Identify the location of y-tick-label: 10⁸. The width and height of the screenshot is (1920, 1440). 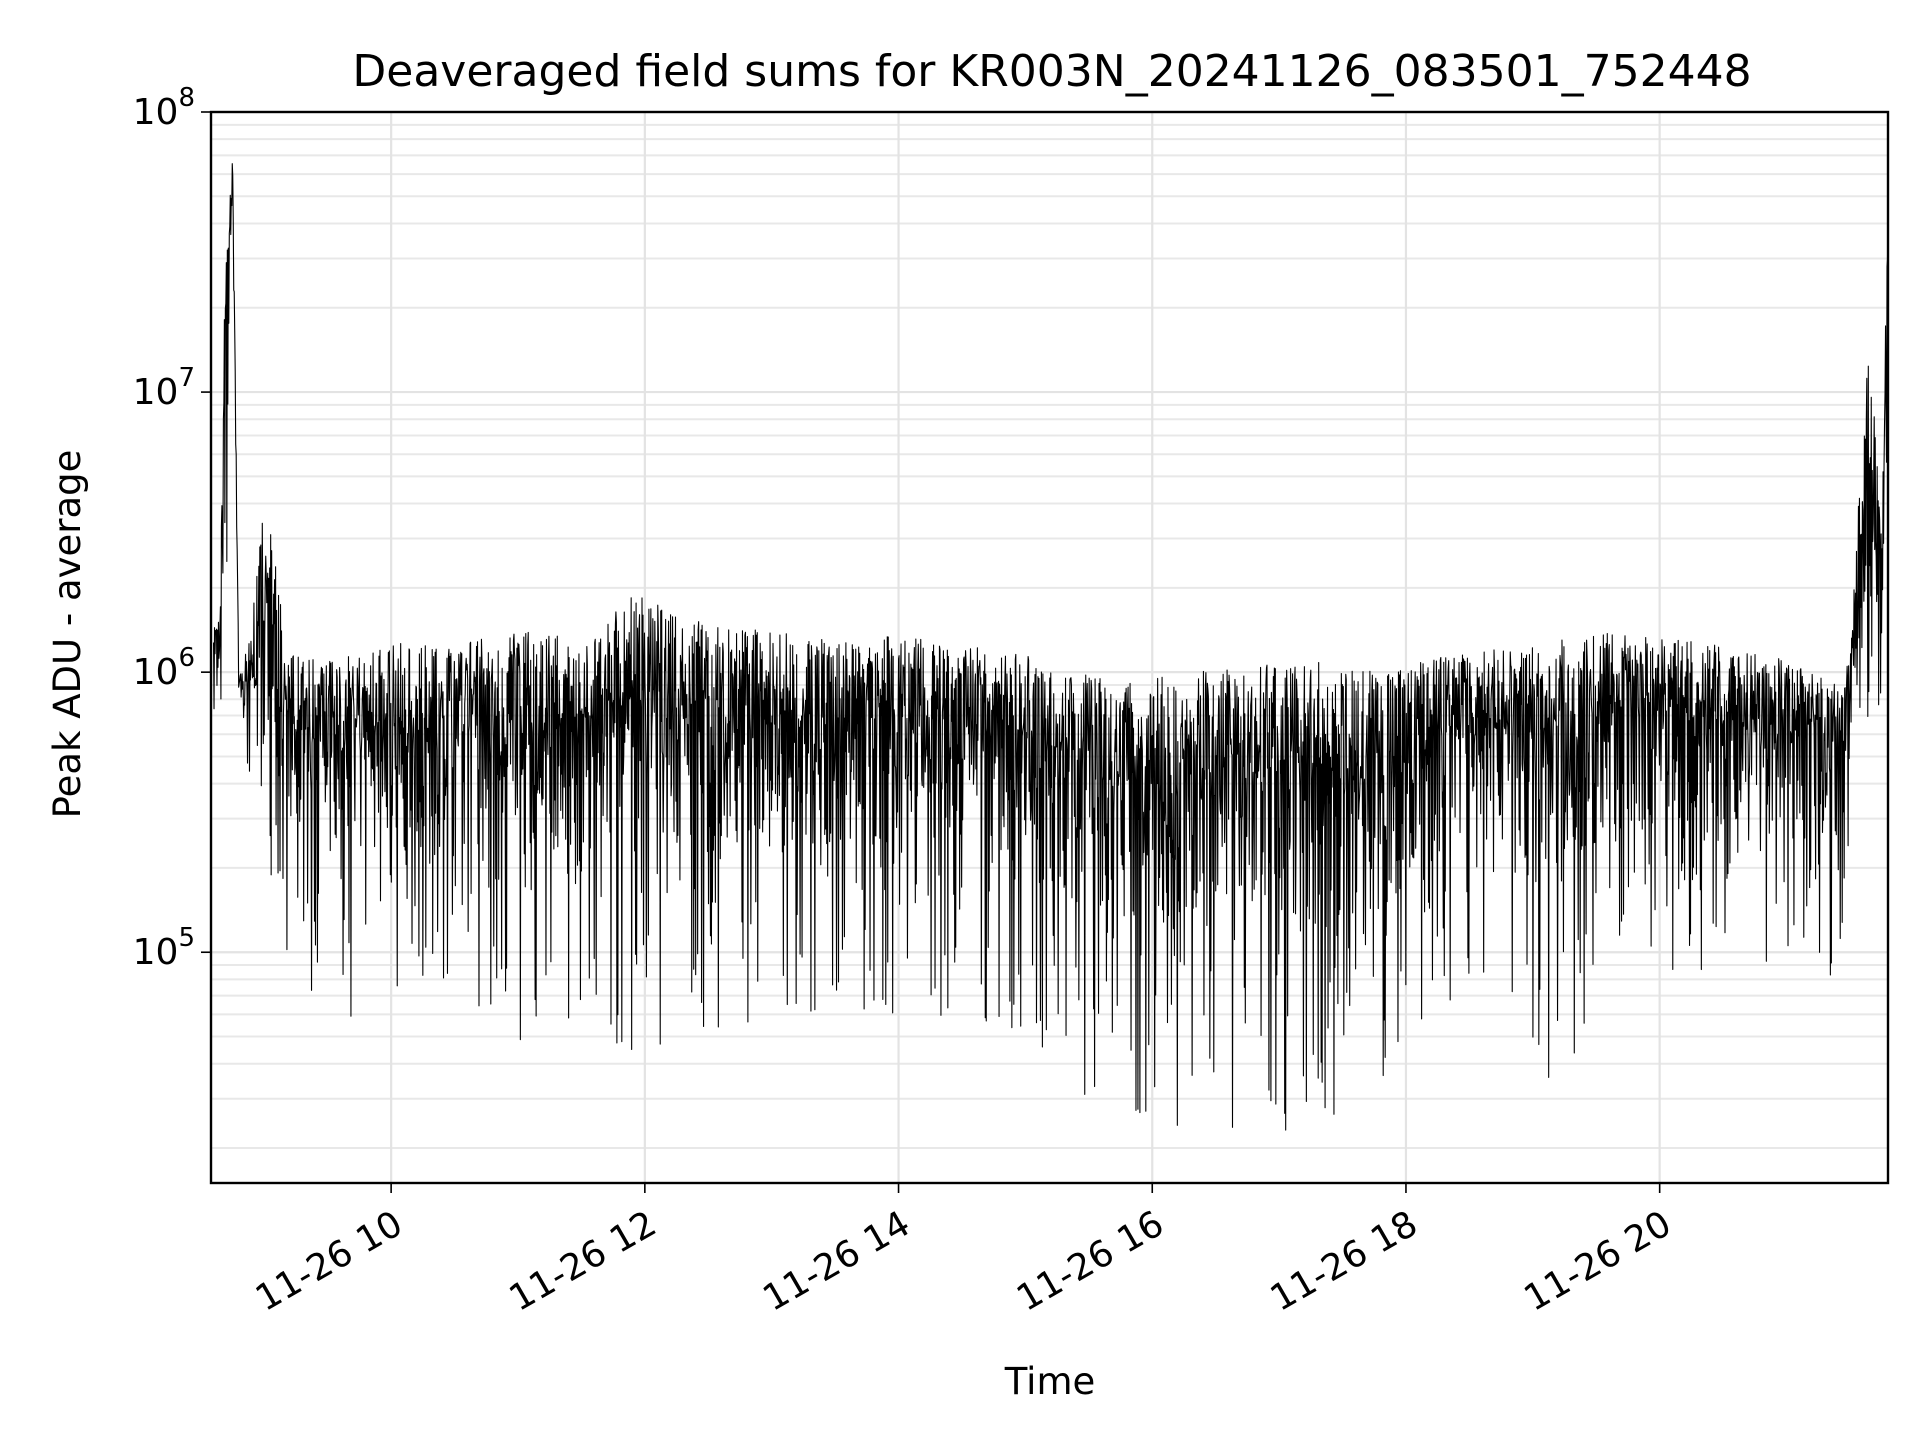
(164, 108).